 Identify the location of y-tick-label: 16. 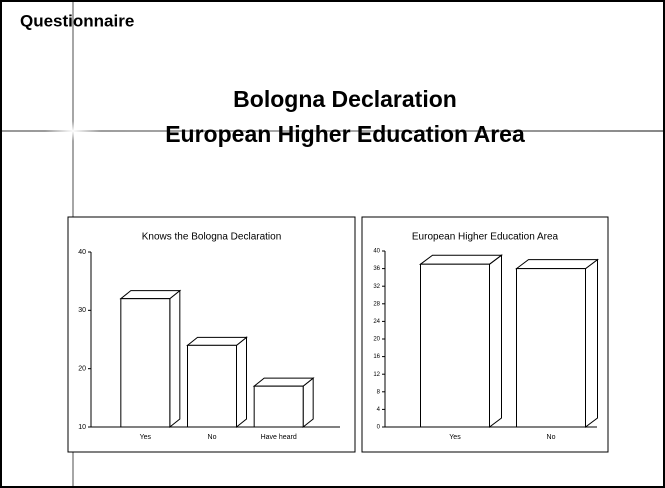
(376, 357).